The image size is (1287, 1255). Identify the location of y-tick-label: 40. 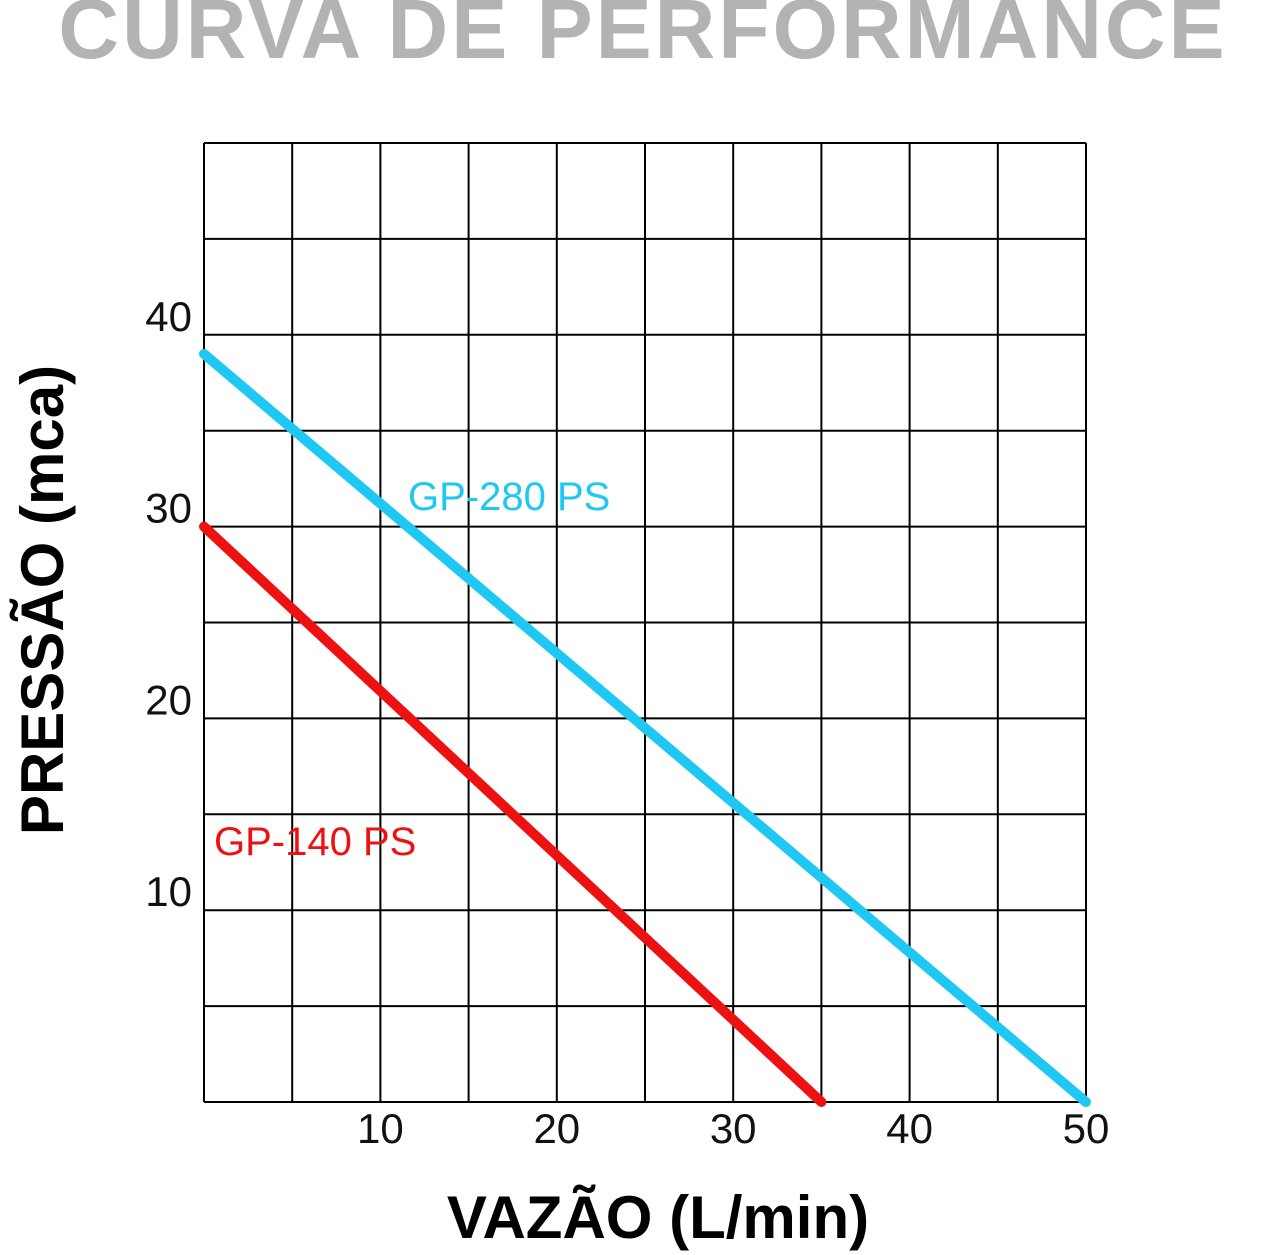
(168, 316).